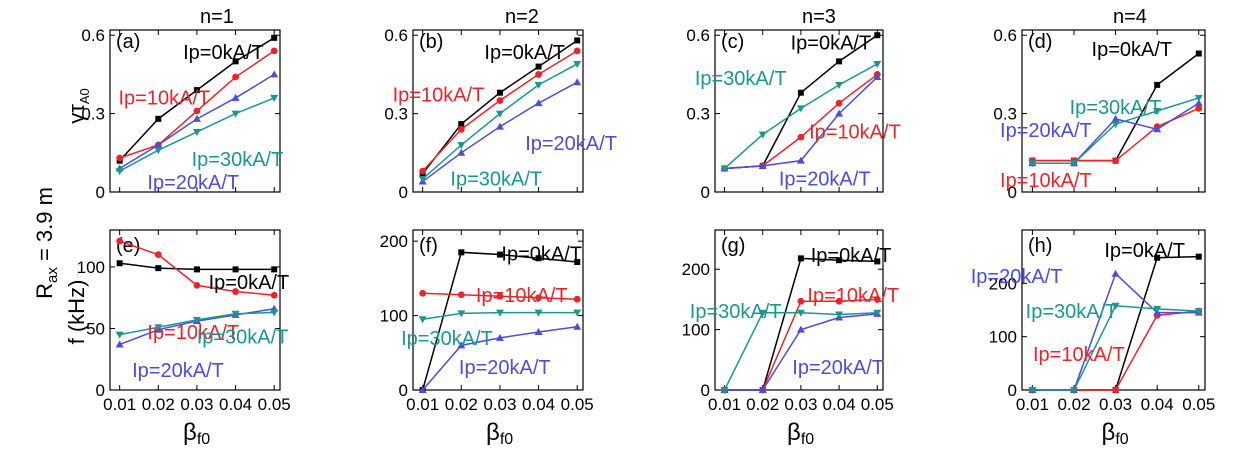 This screenshot has width=1249, height=455. What do you see at coordinates (76, 114) in the screenshot?
I see `ylabel-top-main: γτ` at bounding box center [76, 114].